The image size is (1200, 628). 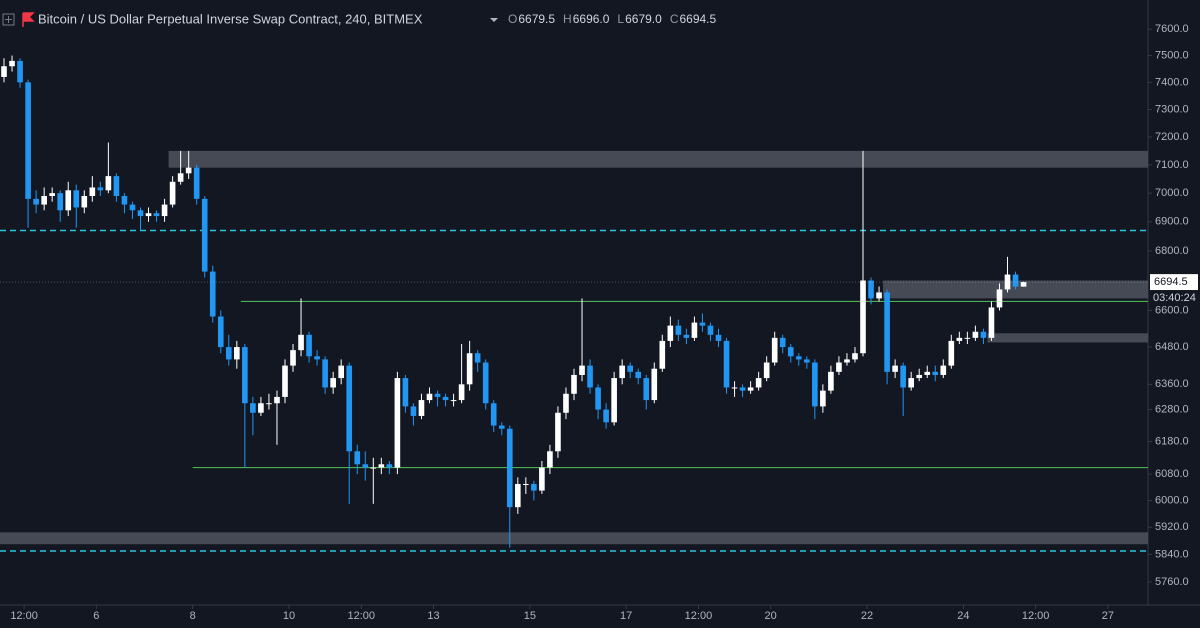 I want to click on y-tick-label: 7200.0, so click(x=1172, y=137).